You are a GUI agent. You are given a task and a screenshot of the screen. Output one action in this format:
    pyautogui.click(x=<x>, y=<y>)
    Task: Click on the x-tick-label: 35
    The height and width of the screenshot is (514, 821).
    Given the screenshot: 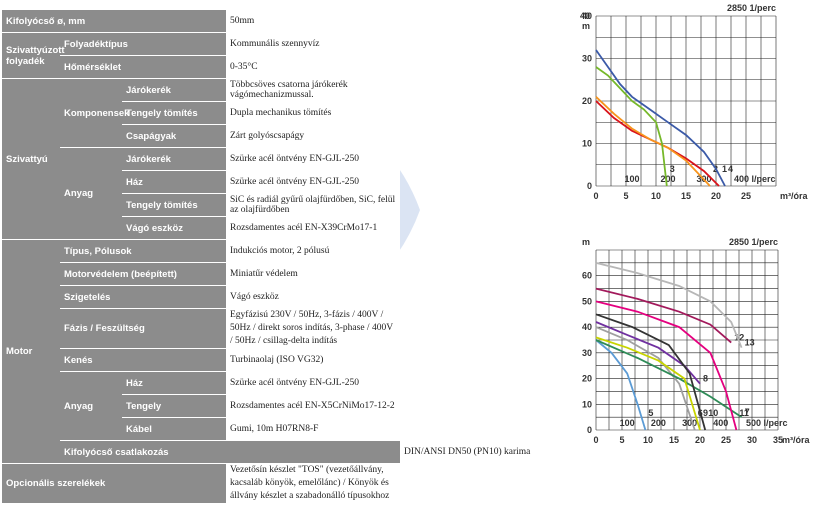 What is the action you would take?
    pyautogui.click(x=778, y=440)
    